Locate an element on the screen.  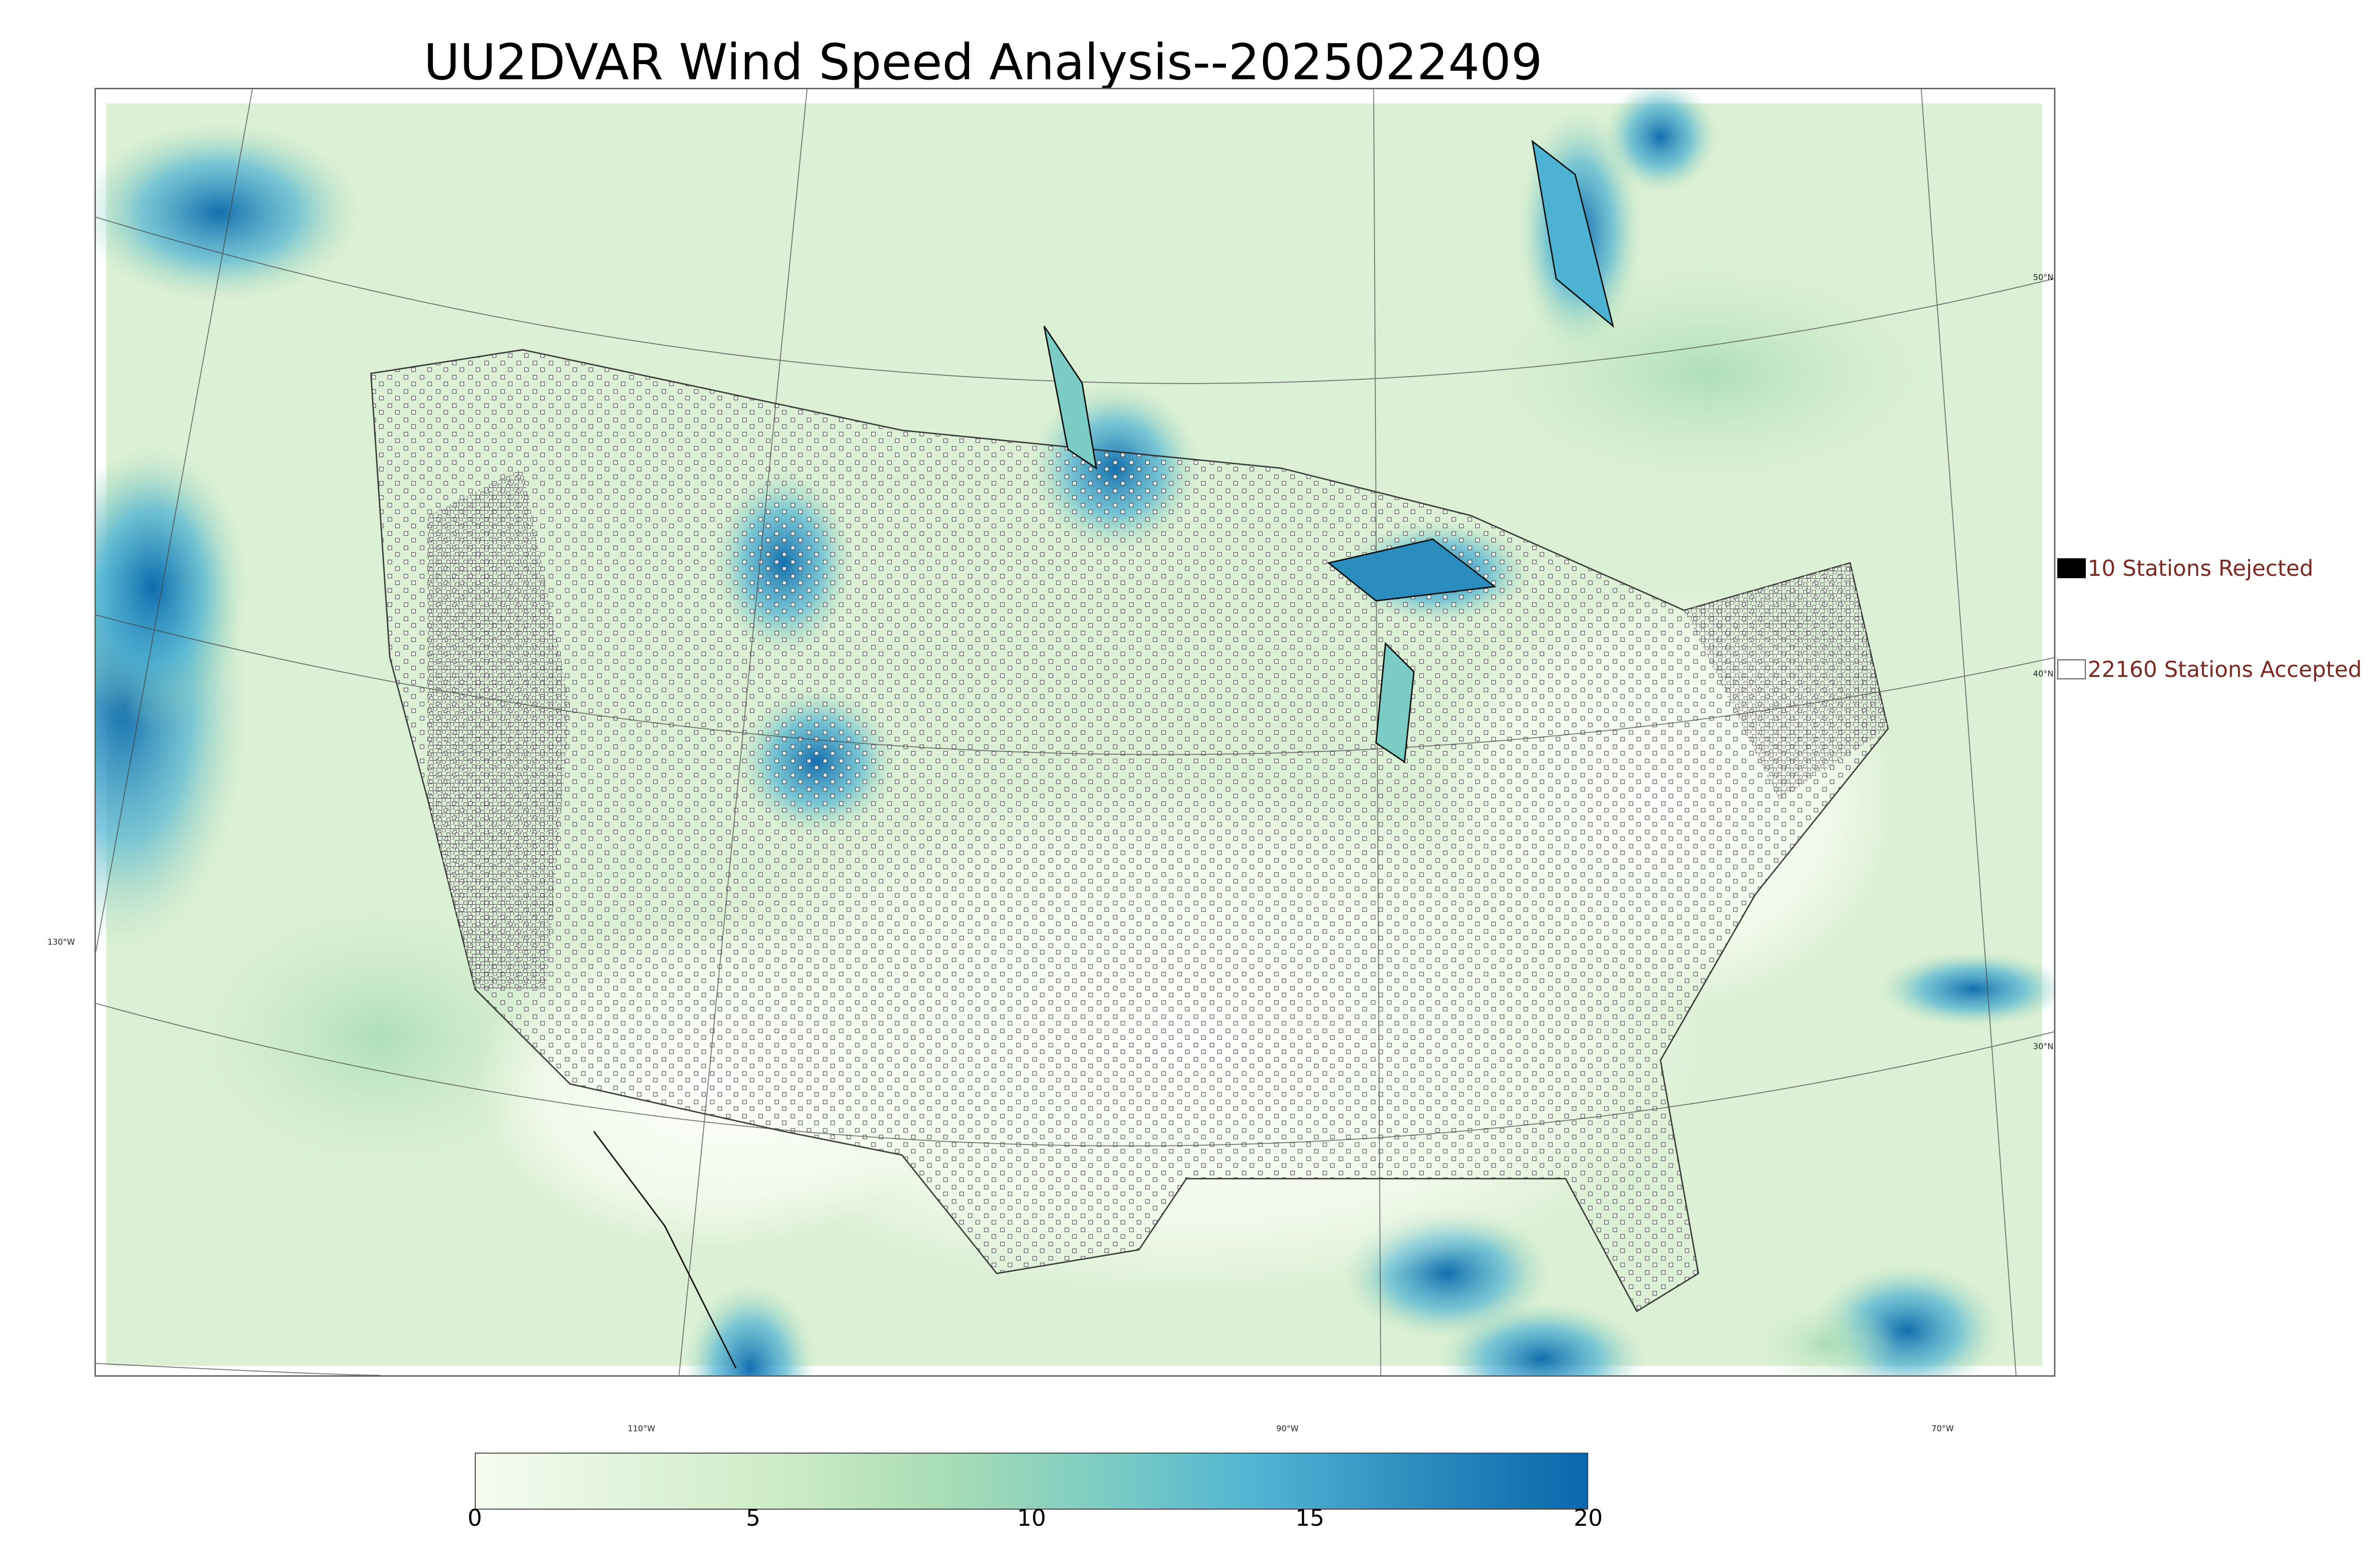
colorbar-gradient is located at coordinates (1031, 1482).